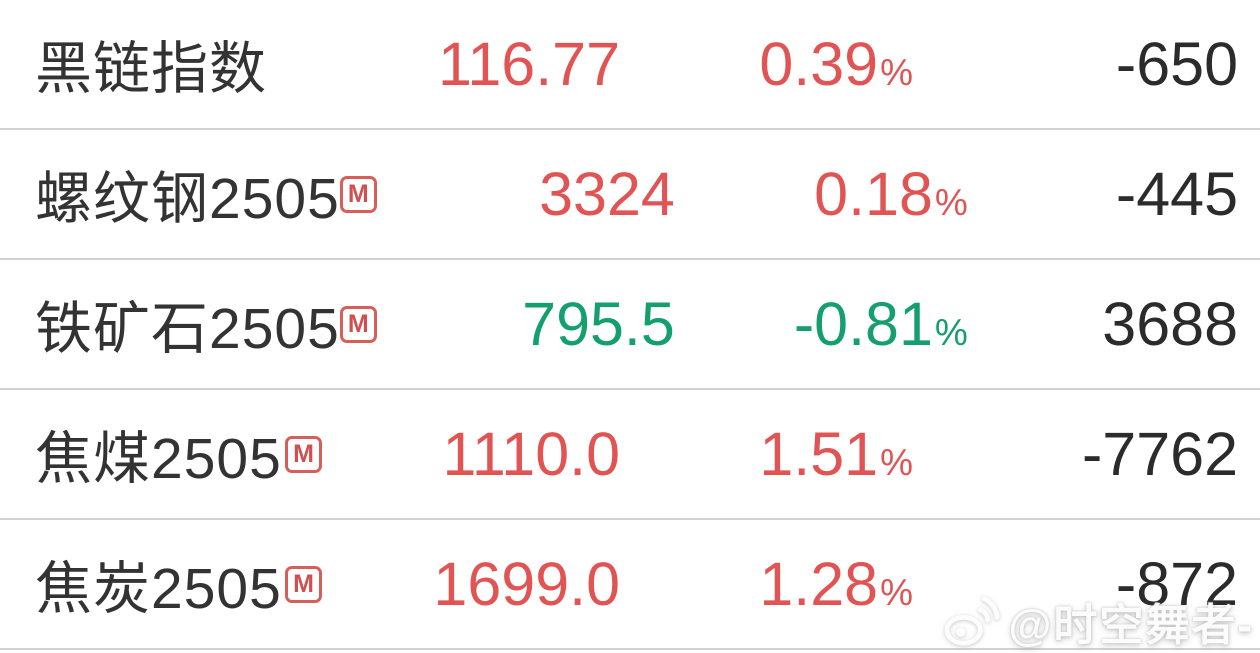 The width and height of the screenshot is (1260, 653). Describe the element at coordinates (1176, 64) in the screenshot. I see `net-flow-value: -650` at that location.